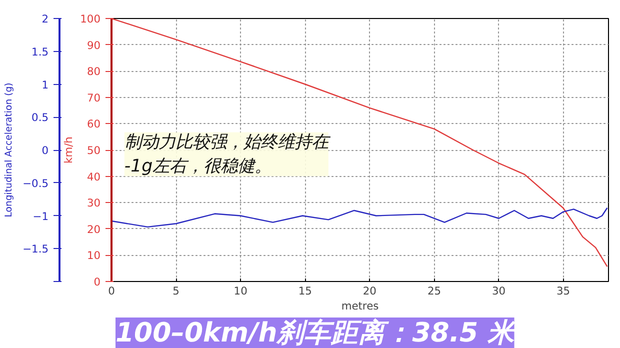 This screenshot has width=620, height=348. What do you see at coordinates (40, 117) in the screenshot?
I see `y2-tick-label: 0.5` at bounding box center [40, 117].